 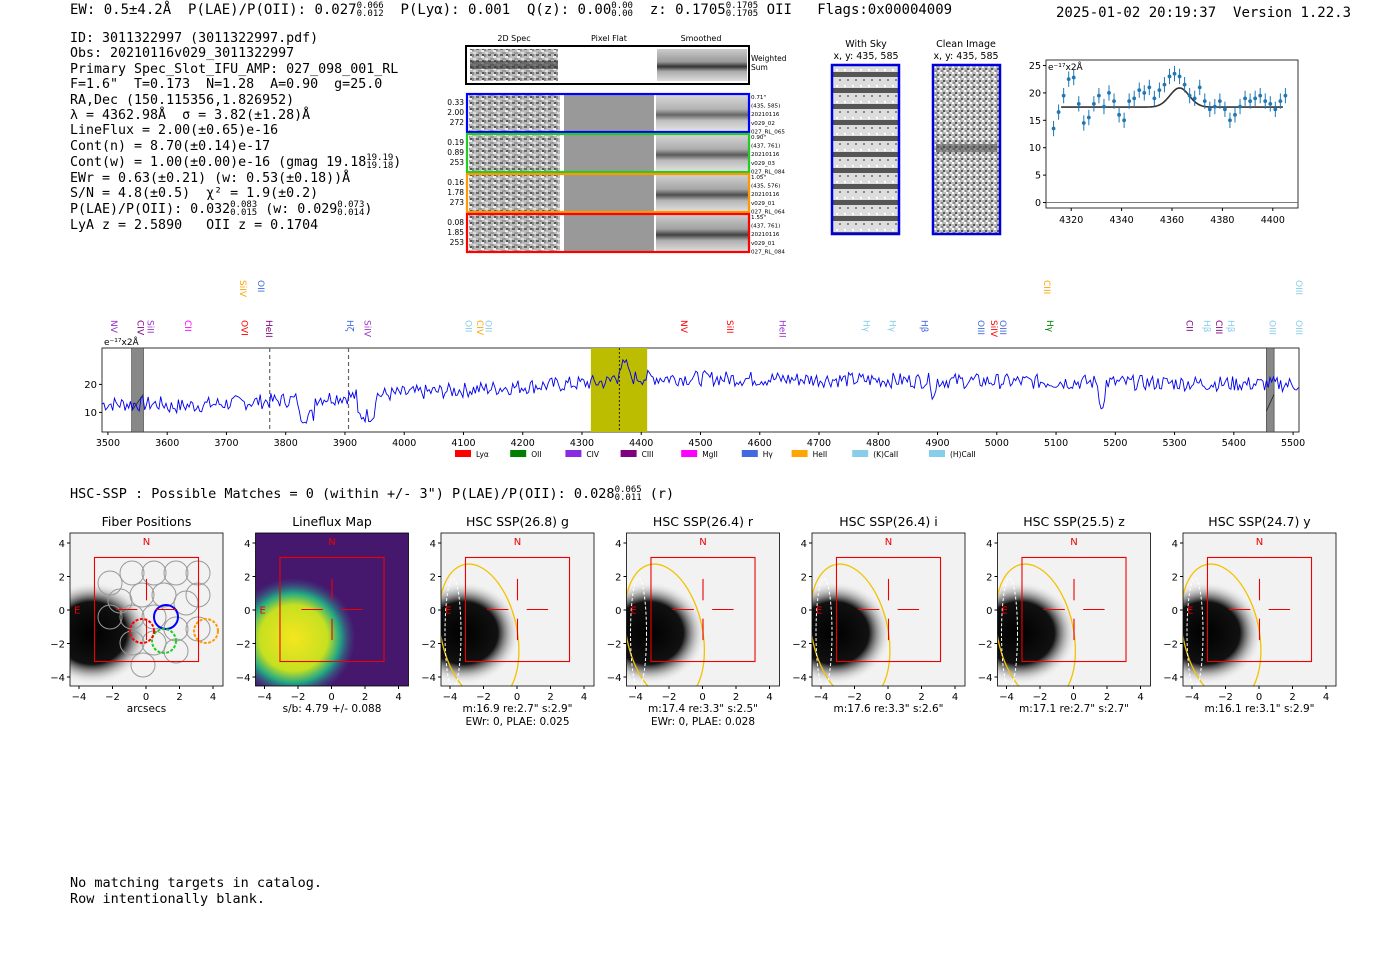 I want to click on fit-x-tick-label: 4340, so click(x=1122, y=220).